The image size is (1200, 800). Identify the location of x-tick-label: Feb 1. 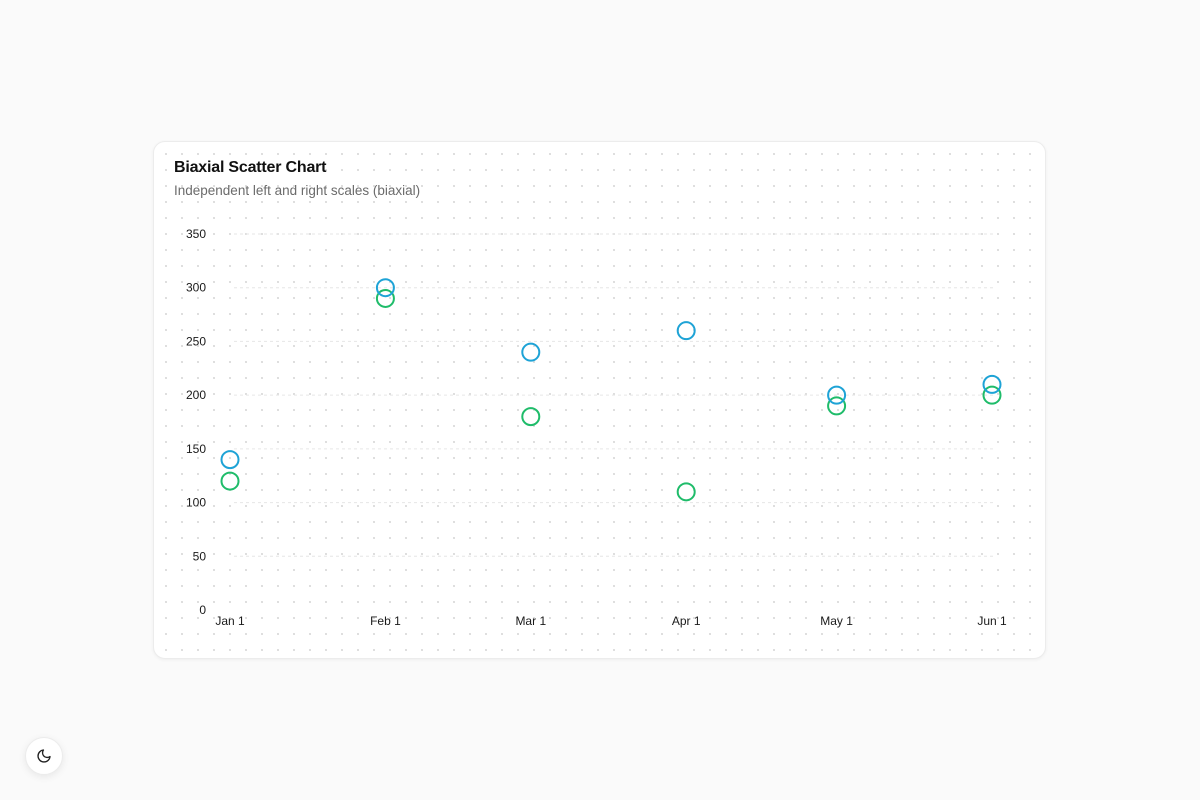
(385, 621).